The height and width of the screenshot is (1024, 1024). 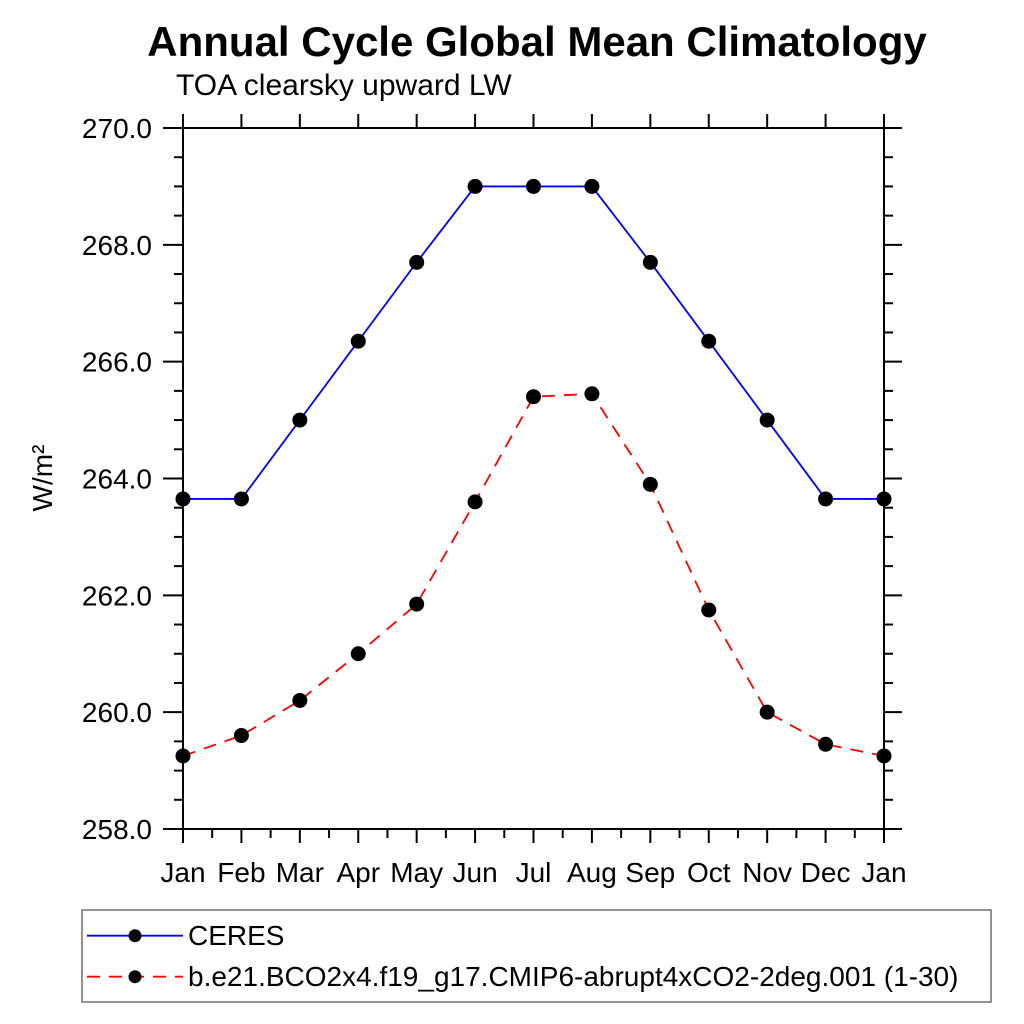 I want to click on x-tick-label: Sep, so click(x=650, y=872).